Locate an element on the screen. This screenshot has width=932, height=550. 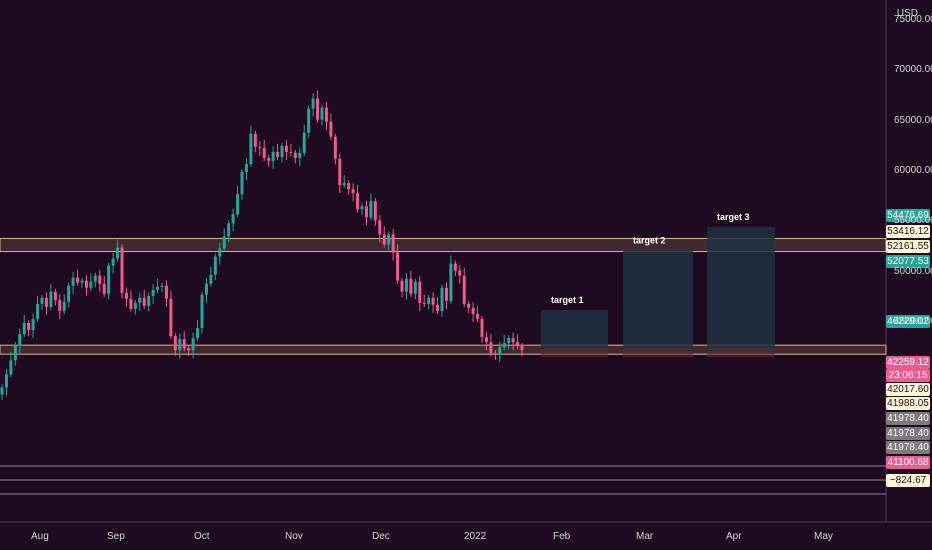
y-tick-label: 55000.00 is located at coordinates (913, 221).